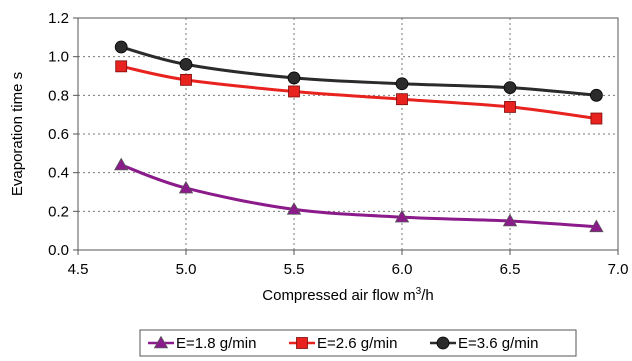  What do you see at coordinates (58, 173) in the screenshot?
I see `y-tick-label: 0.4` at bounding box center [58, 173].